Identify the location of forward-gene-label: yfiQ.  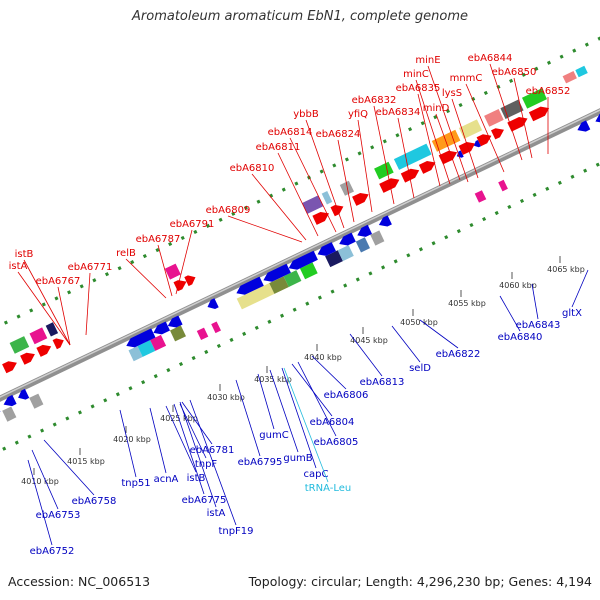
(358, 114).